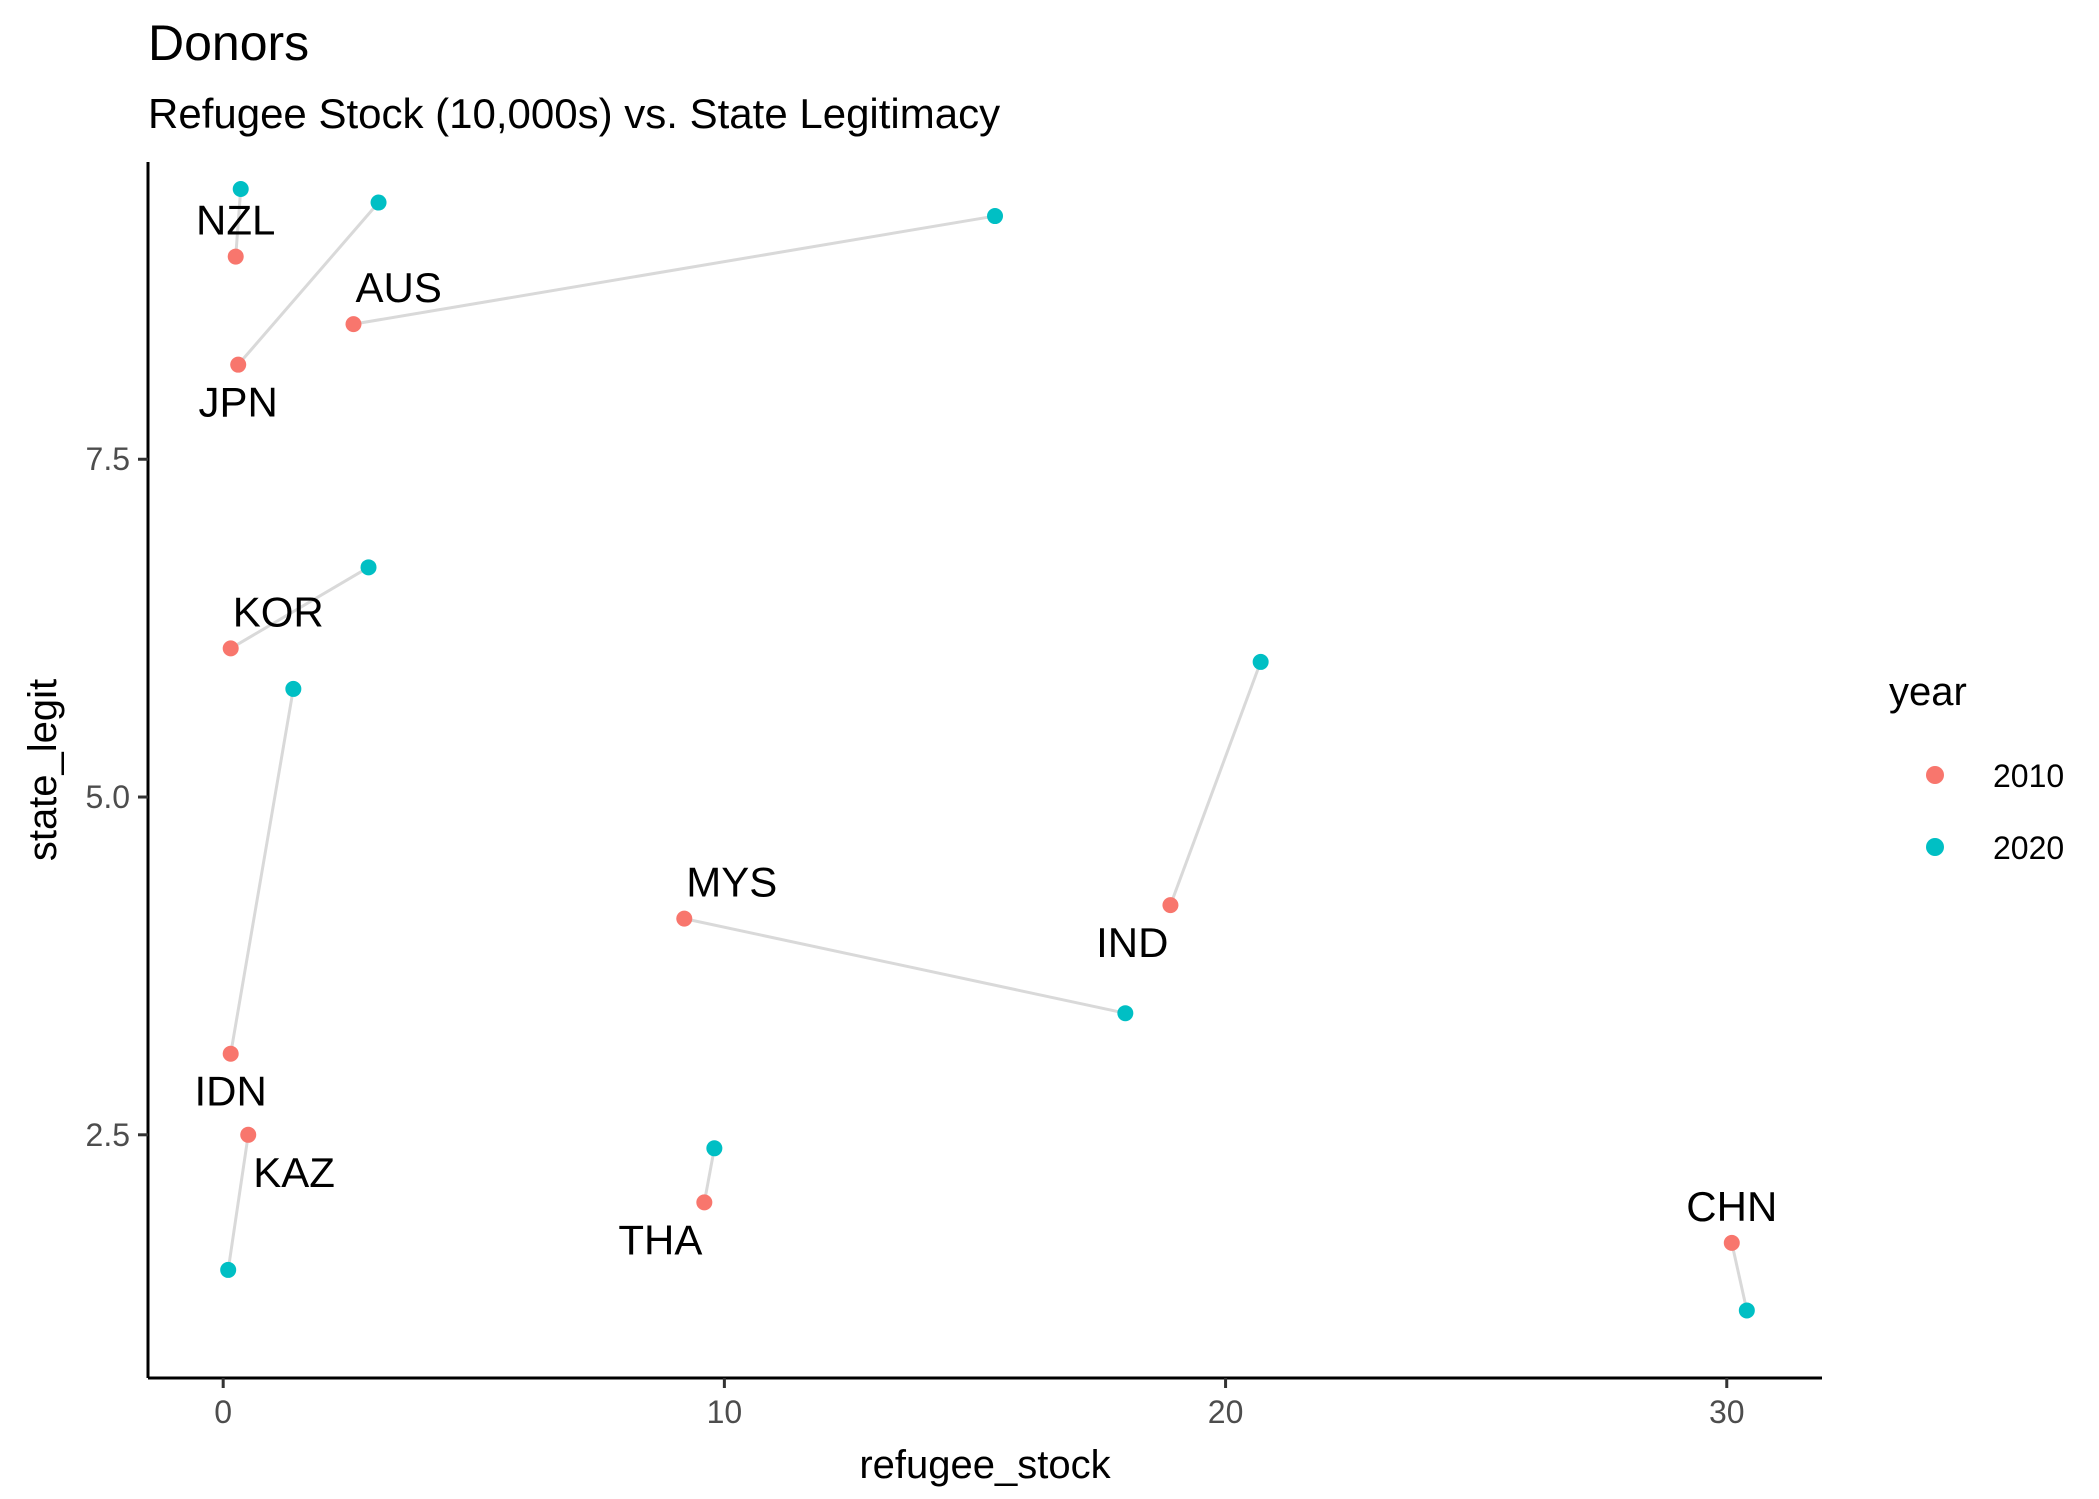 The height and width of the screenshot is (1499, 2099). I want to click on point-kaz-2020, so click(228, 1269).